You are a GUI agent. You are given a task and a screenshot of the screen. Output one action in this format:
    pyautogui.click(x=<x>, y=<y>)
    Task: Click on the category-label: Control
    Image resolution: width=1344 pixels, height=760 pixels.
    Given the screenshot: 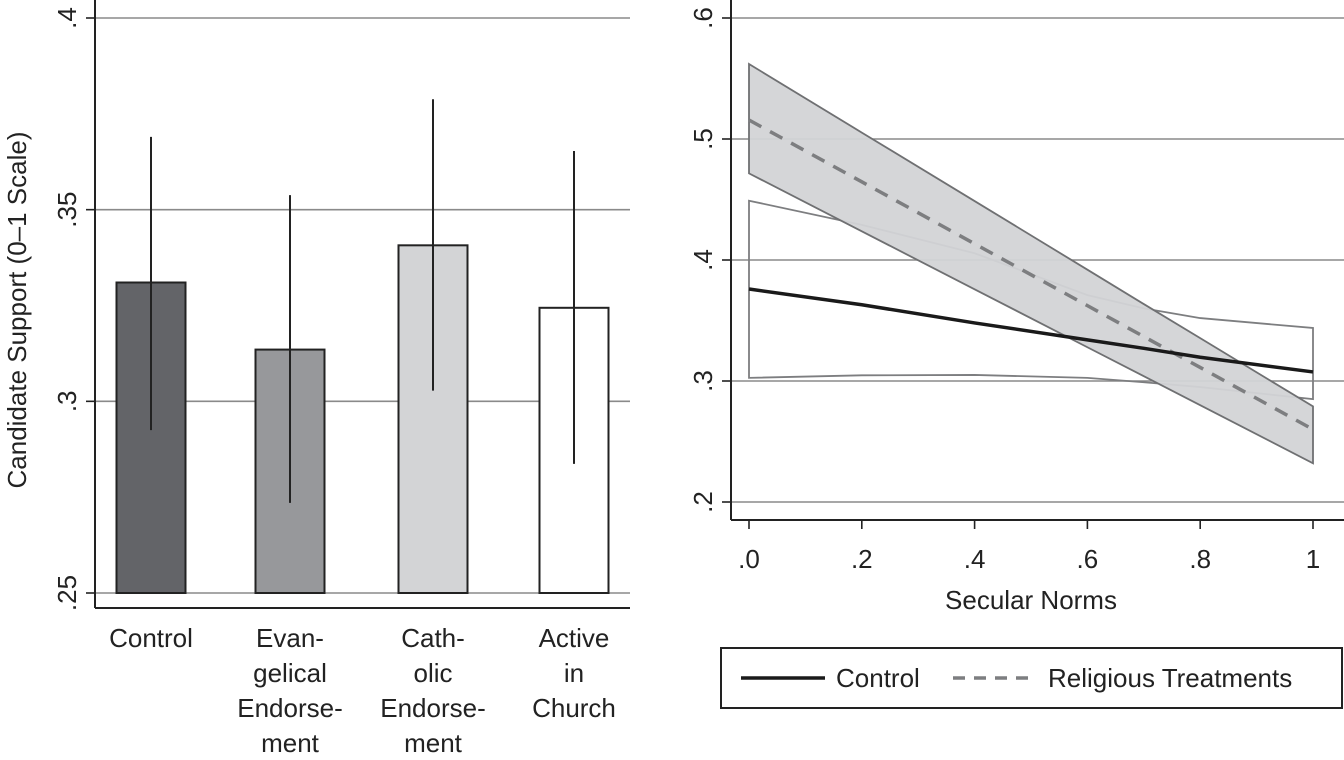 What is the action you would take?
    pyautogui.click(x=151, y=638)
    